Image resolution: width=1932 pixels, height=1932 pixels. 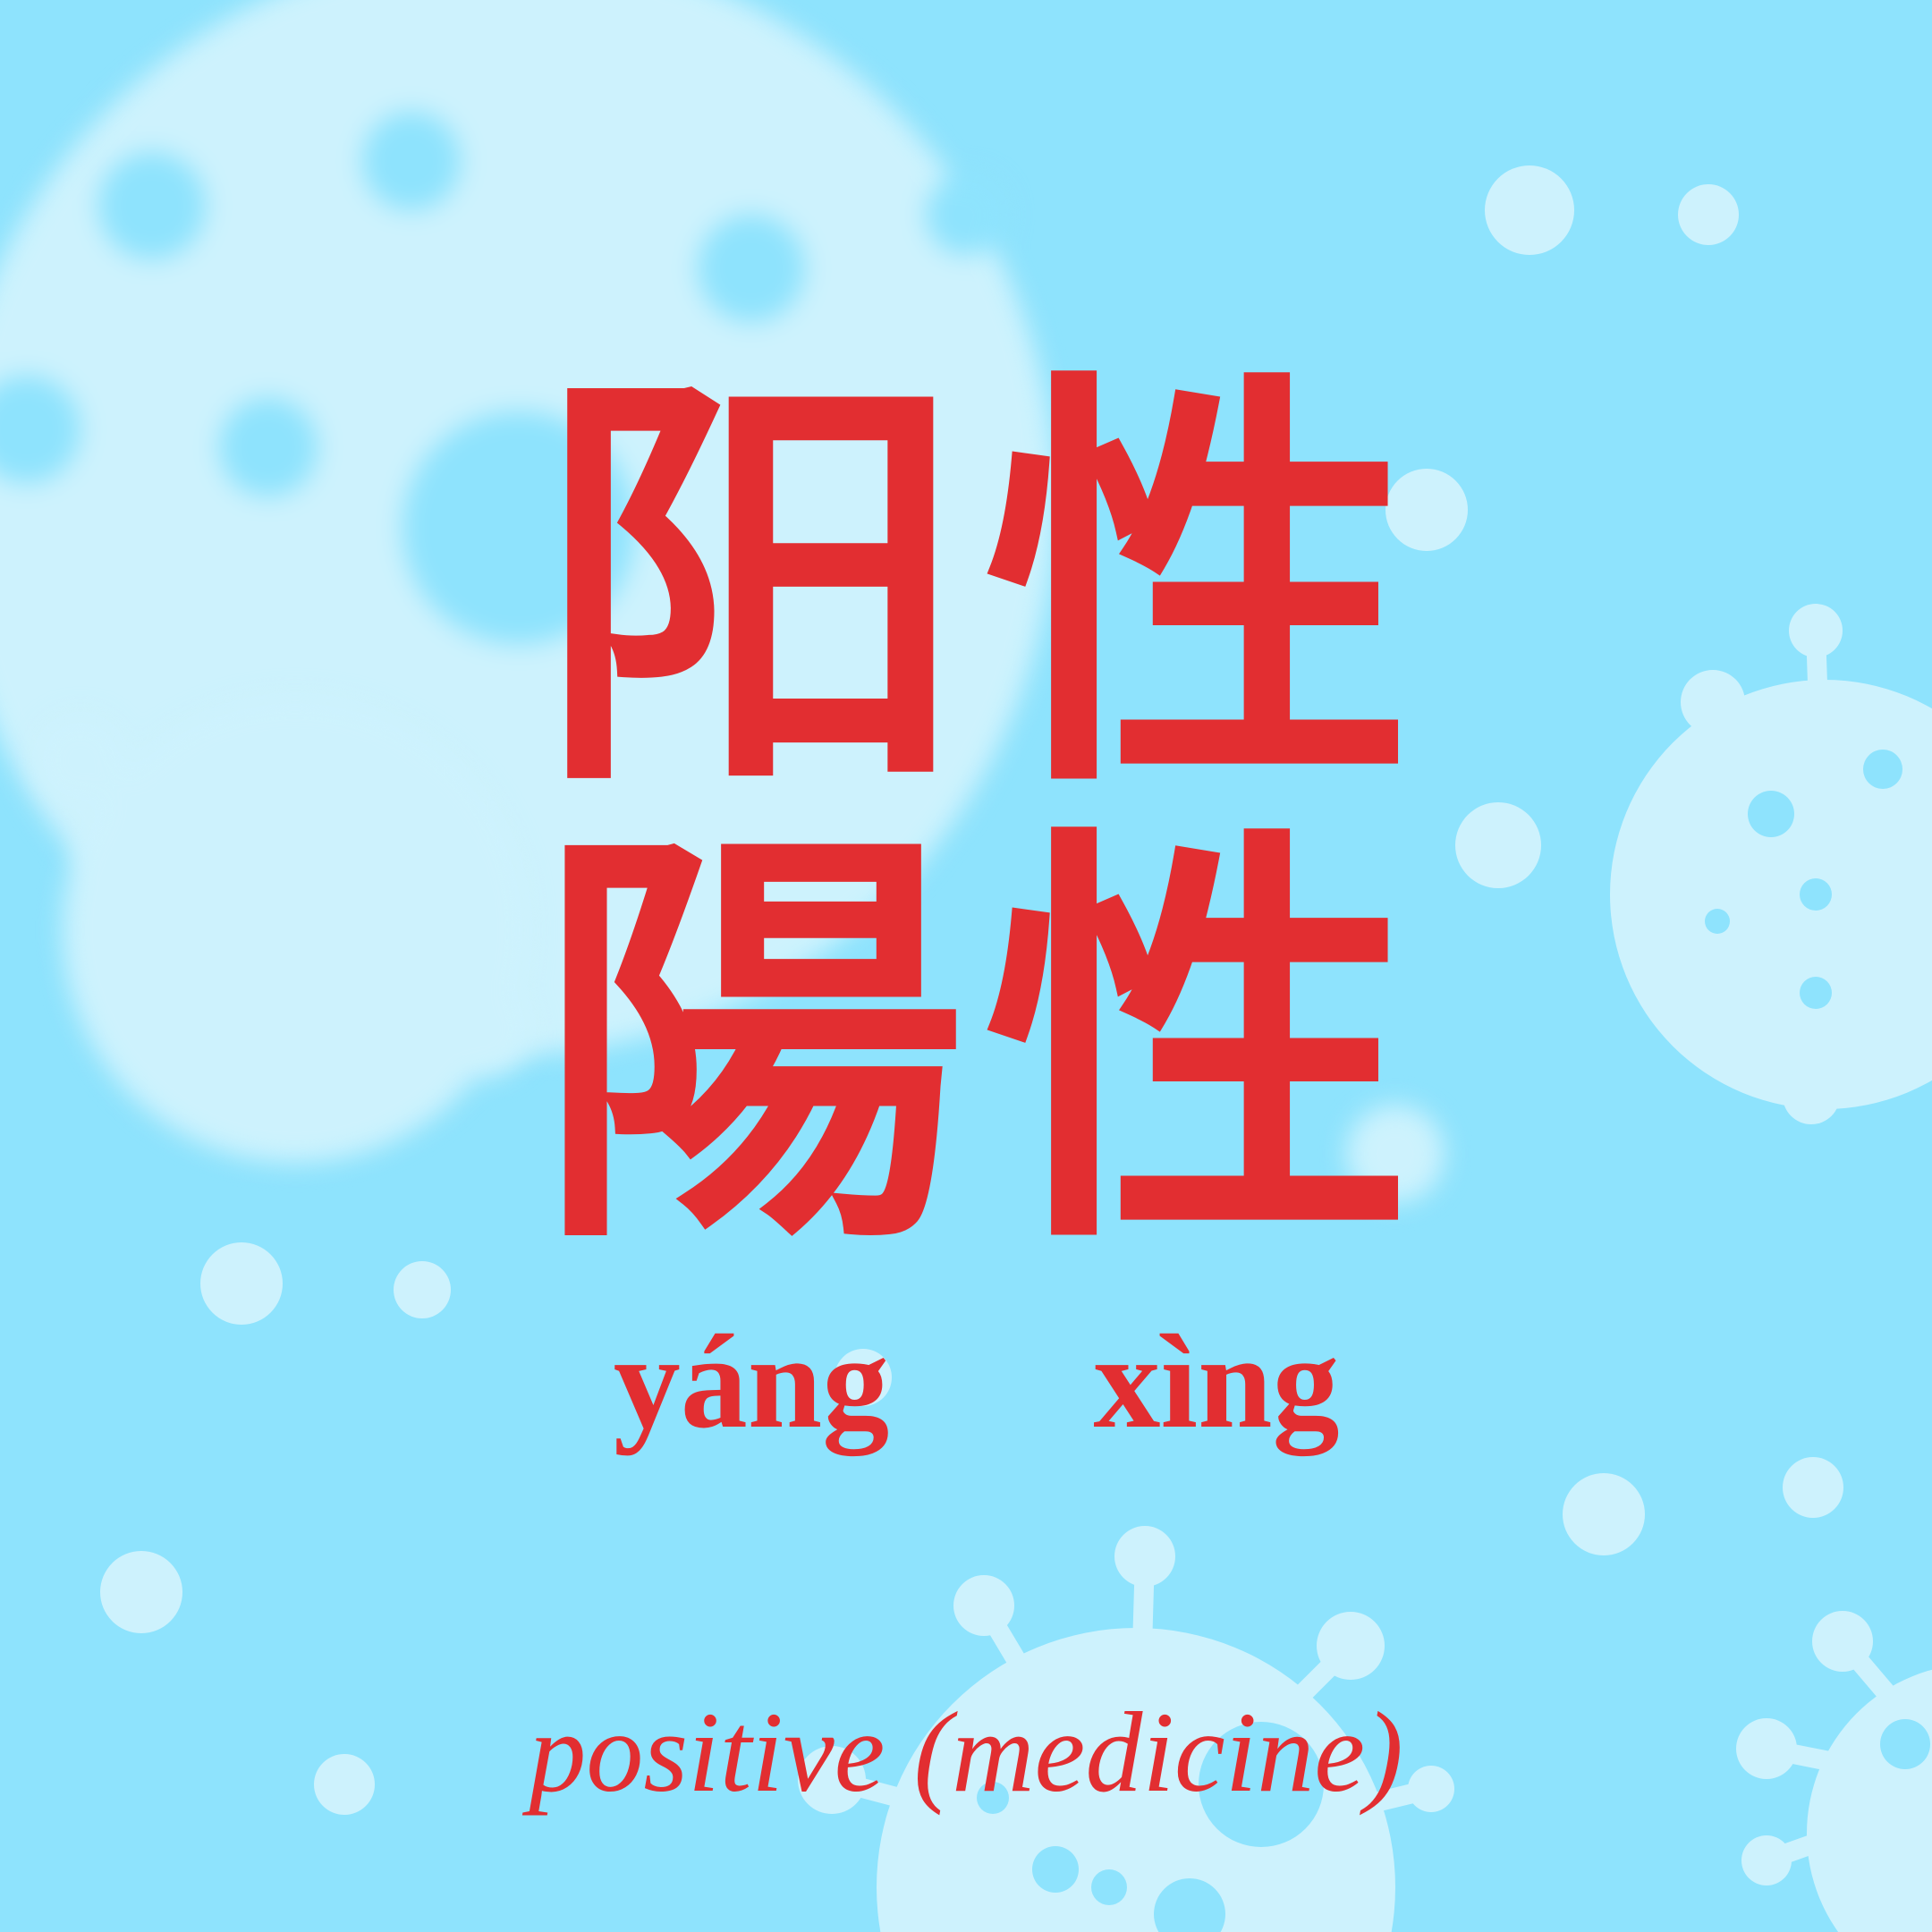 I want to click on traditional-char-2: 性, so click(x=1198, y=1046).